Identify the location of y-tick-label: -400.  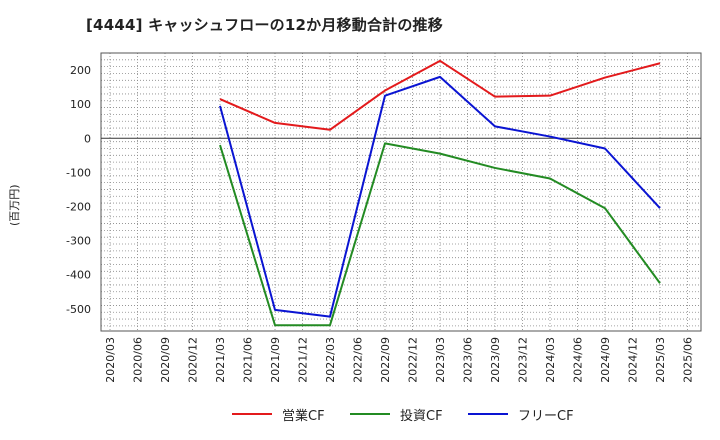
(78, 275).